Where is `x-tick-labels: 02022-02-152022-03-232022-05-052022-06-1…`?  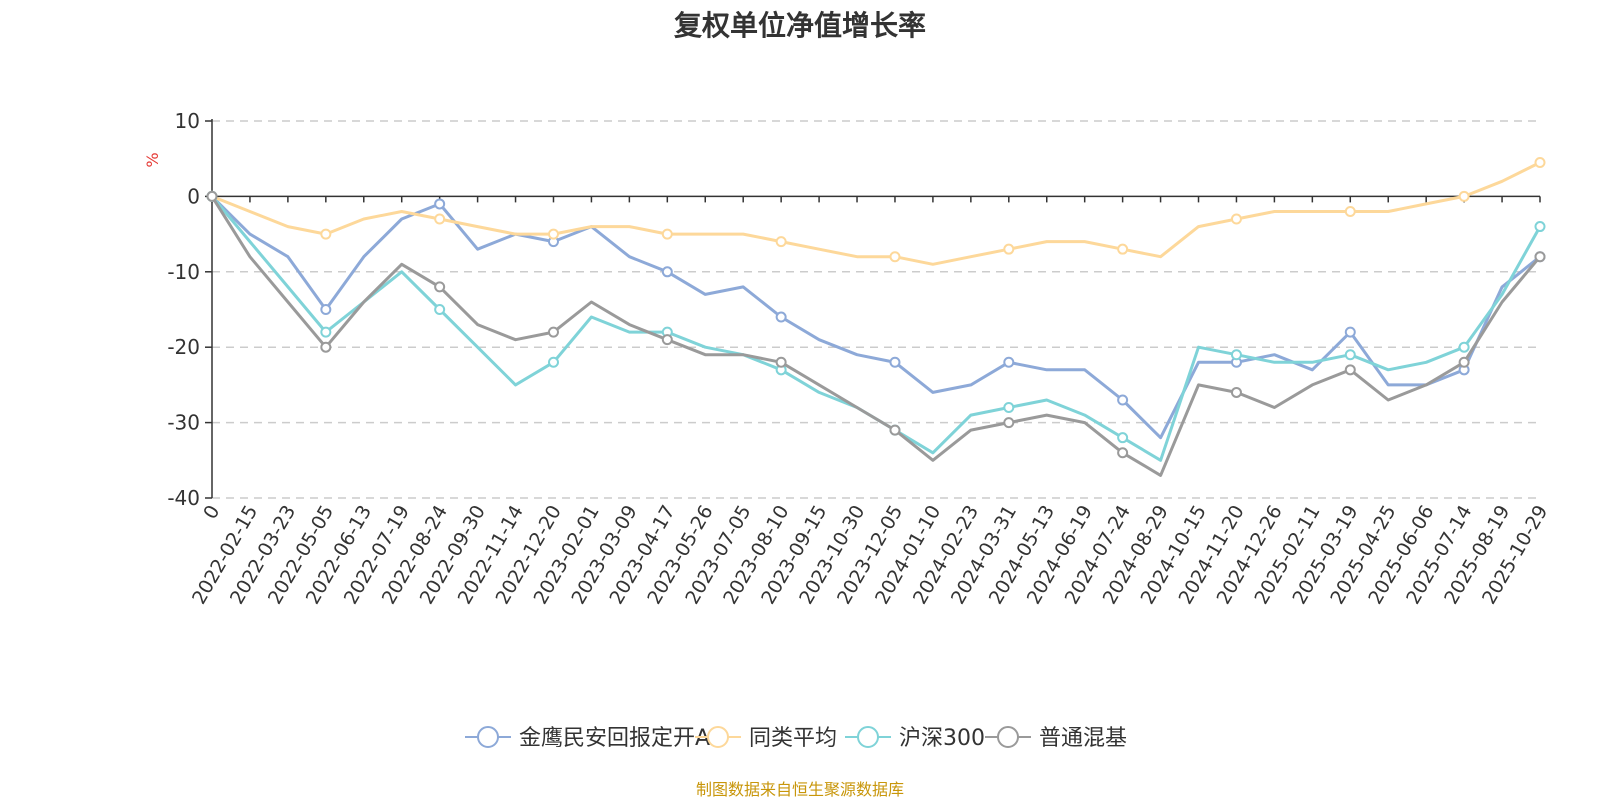
x-tick-labels: 02022-02-152022-03-232022-05-052022-06-1… is located at coordinates (870, 555).